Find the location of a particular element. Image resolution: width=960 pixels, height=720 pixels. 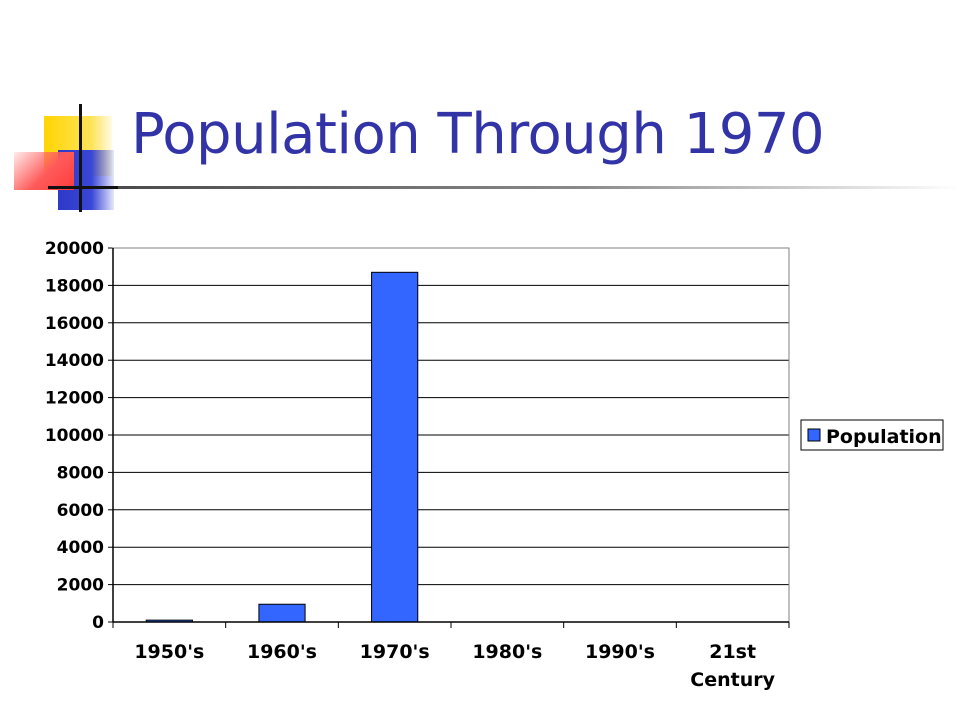

y-tick-label: 4000 is located at coordinates (80, 548).